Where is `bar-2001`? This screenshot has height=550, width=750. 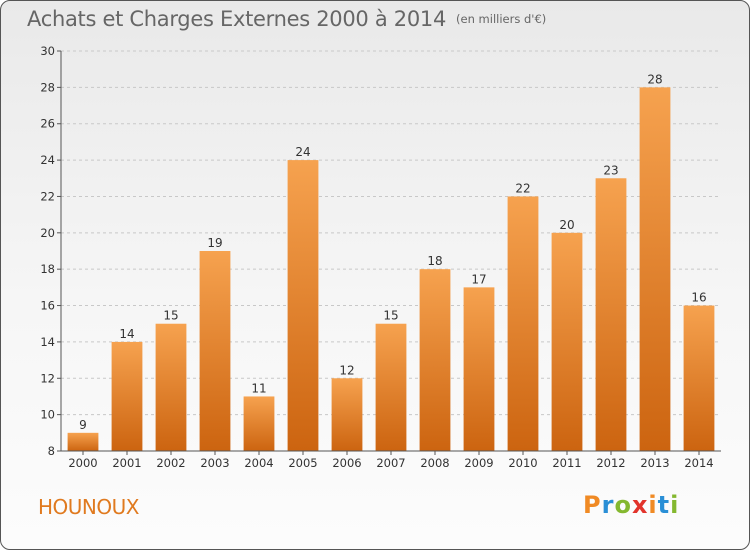
bar-2001 is located at coordinates (127, 396).